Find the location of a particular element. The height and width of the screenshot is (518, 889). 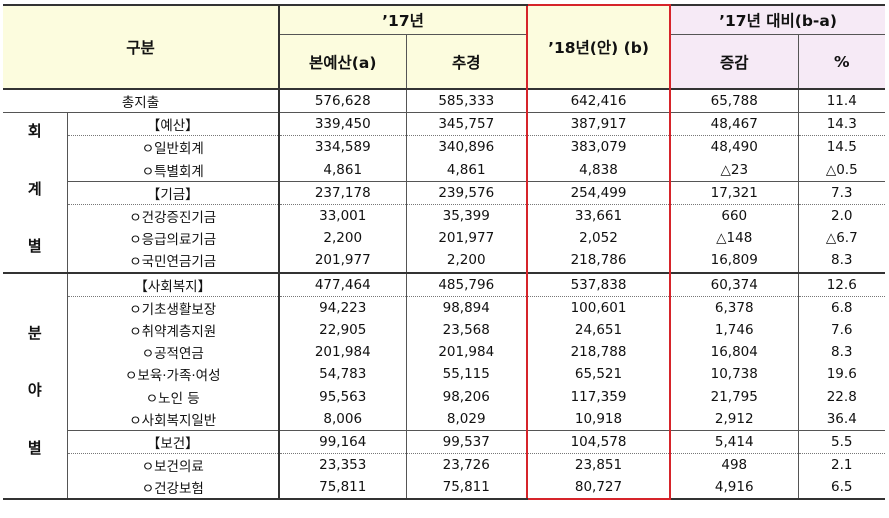

cell-year18: 4,838 is located at coordinates (598, 170).